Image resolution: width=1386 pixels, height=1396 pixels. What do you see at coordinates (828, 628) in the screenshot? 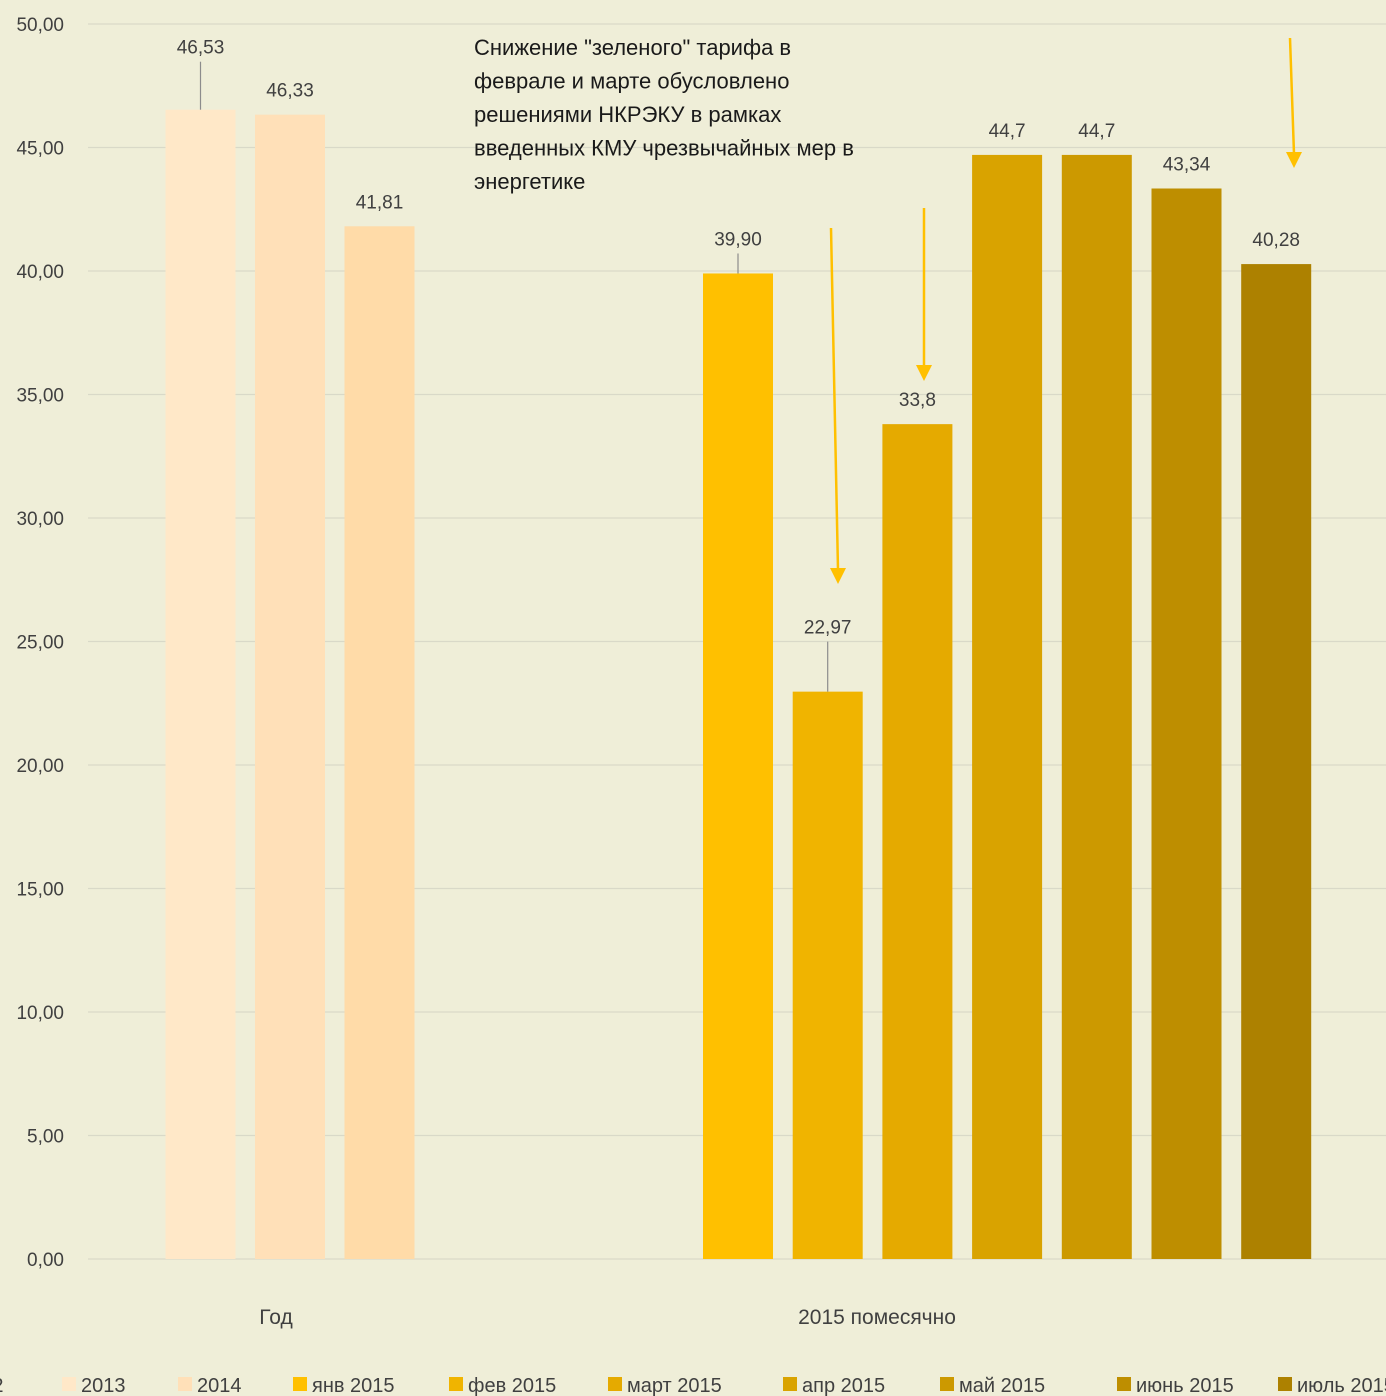
I see `data-label: 22,97` at bounding box center [828, 628].